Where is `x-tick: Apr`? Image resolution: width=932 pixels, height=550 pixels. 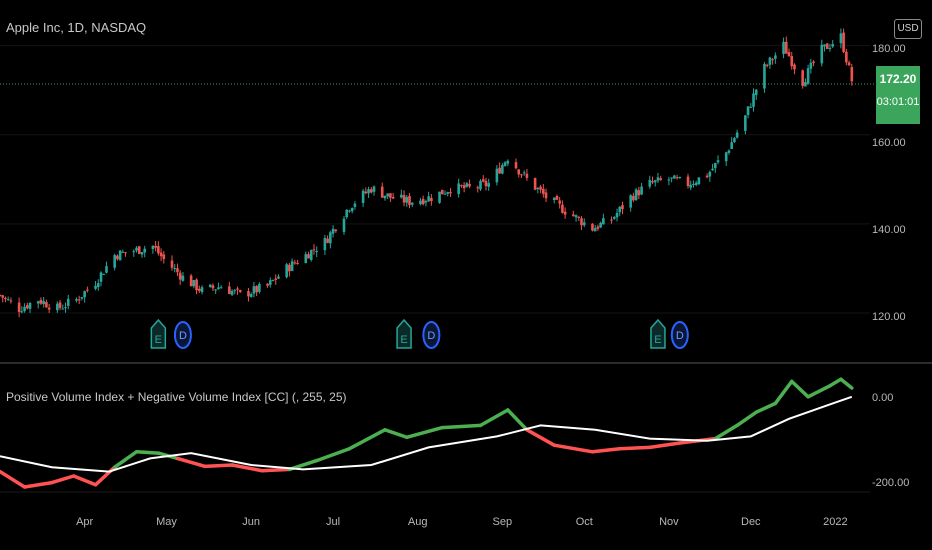 x-tick: Apr is located at coordinates (85, 522).